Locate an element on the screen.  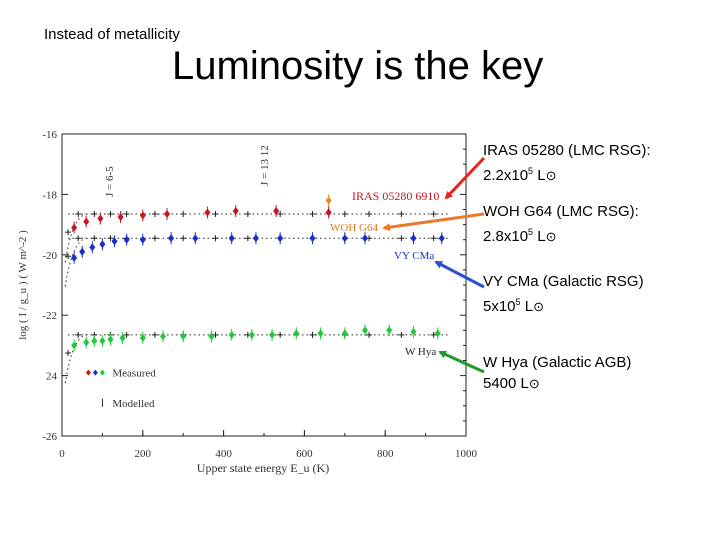
annotation-woh: WOH G64 (LMC RSG): 2.8x105 L⊙ is located at coordinates (561, 224).